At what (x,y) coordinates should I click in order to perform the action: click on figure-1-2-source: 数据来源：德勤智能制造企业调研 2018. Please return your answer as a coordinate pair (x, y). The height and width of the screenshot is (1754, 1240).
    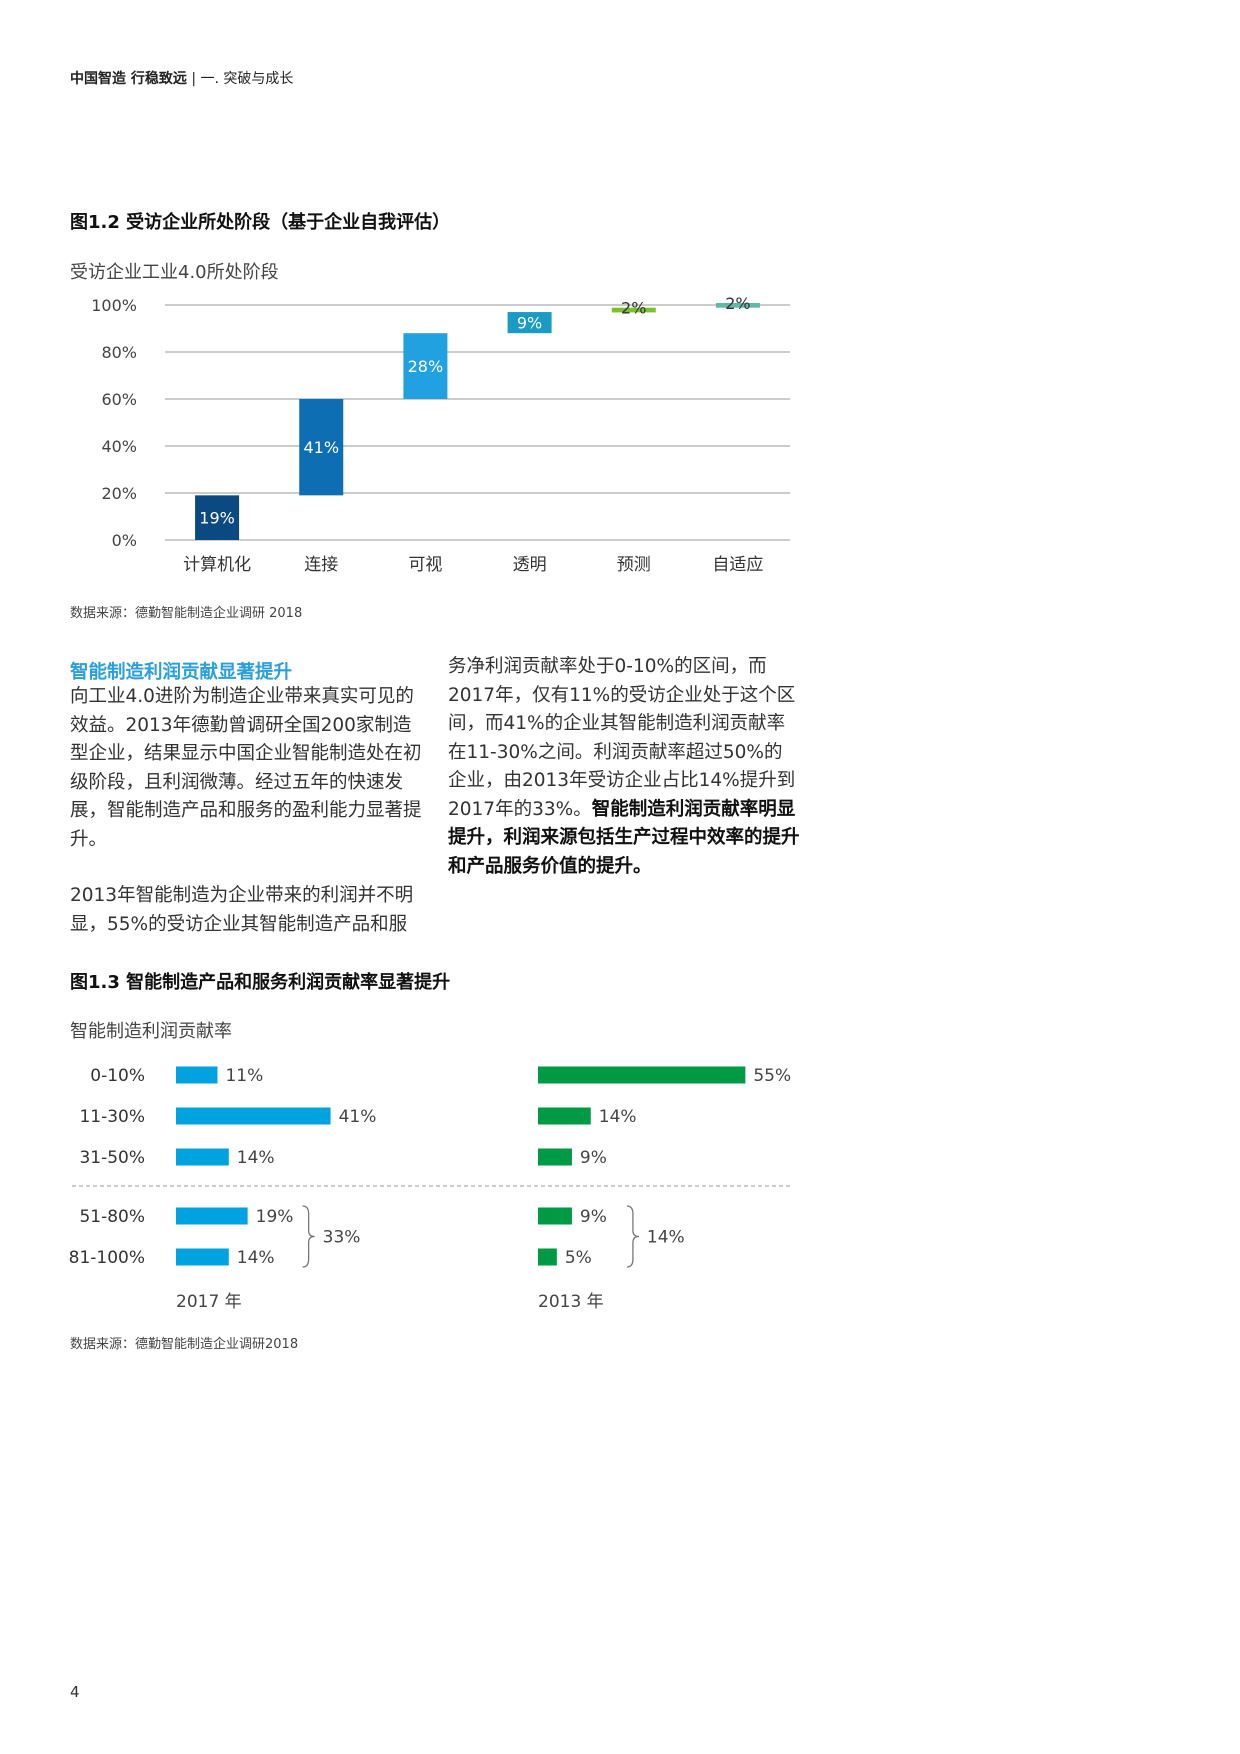
    Looking at the image, I should click on (186, 613).